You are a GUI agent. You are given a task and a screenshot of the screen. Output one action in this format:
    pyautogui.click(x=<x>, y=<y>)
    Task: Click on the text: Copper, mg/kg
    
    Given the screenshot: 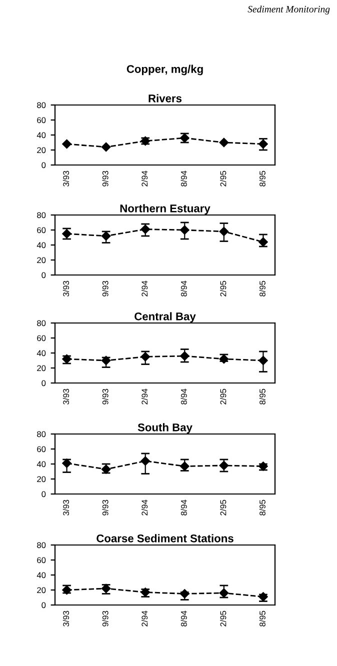 What is the action you would take?
    pyautogui.click(x=164, y=70)
    